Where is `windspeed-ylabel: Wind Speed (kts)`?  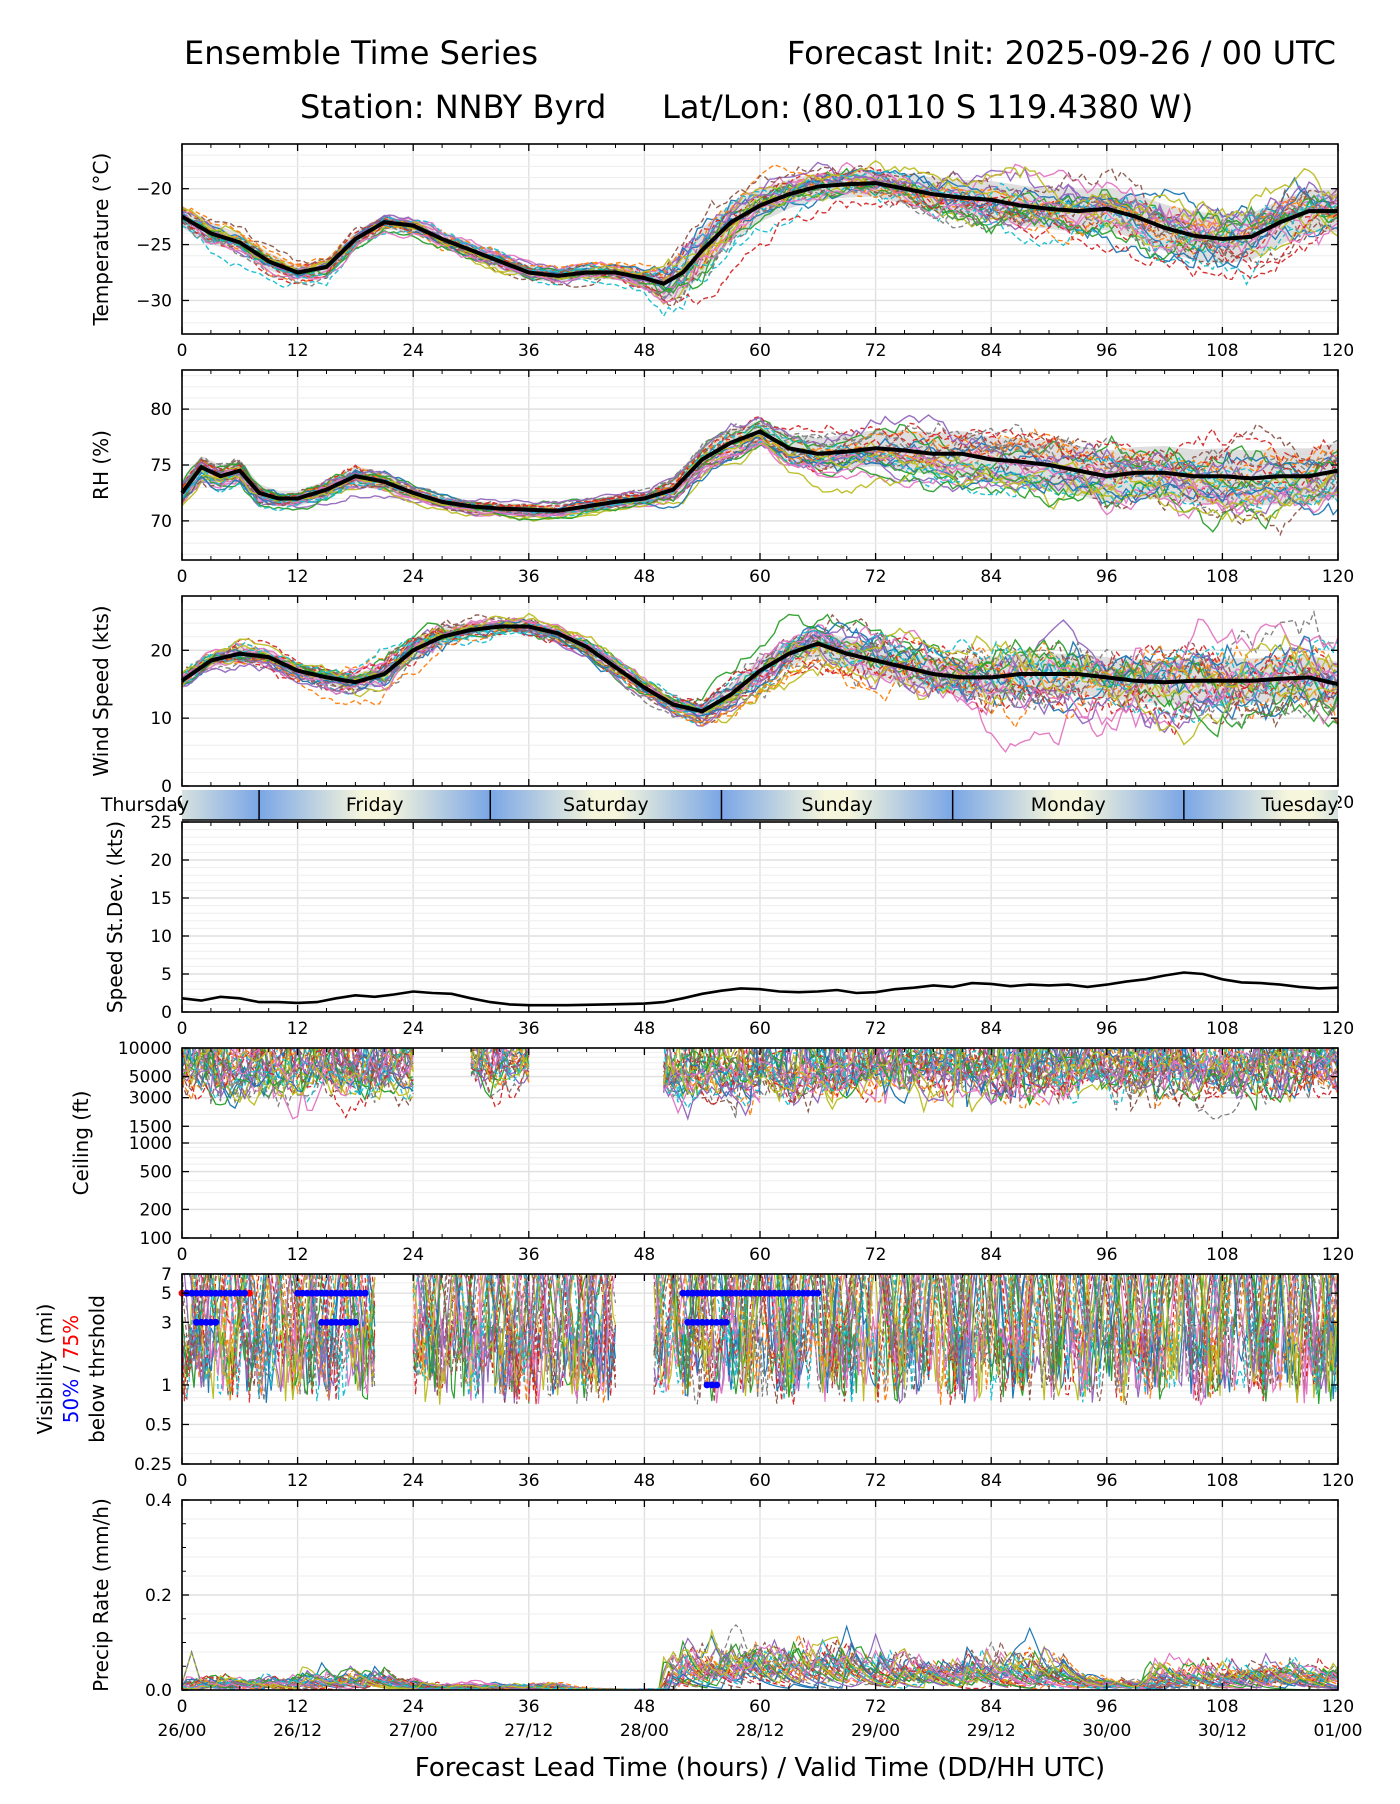 windspeed-ylabel: Wind Speed (kts) is located at coordinates (101, 690).